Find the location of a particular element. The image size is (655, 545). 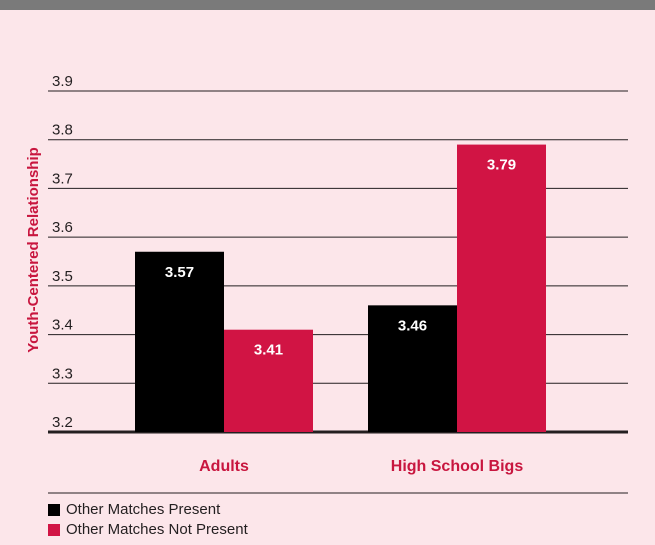

y-tick-label: 3.7 is located at coordinates (62, 178).